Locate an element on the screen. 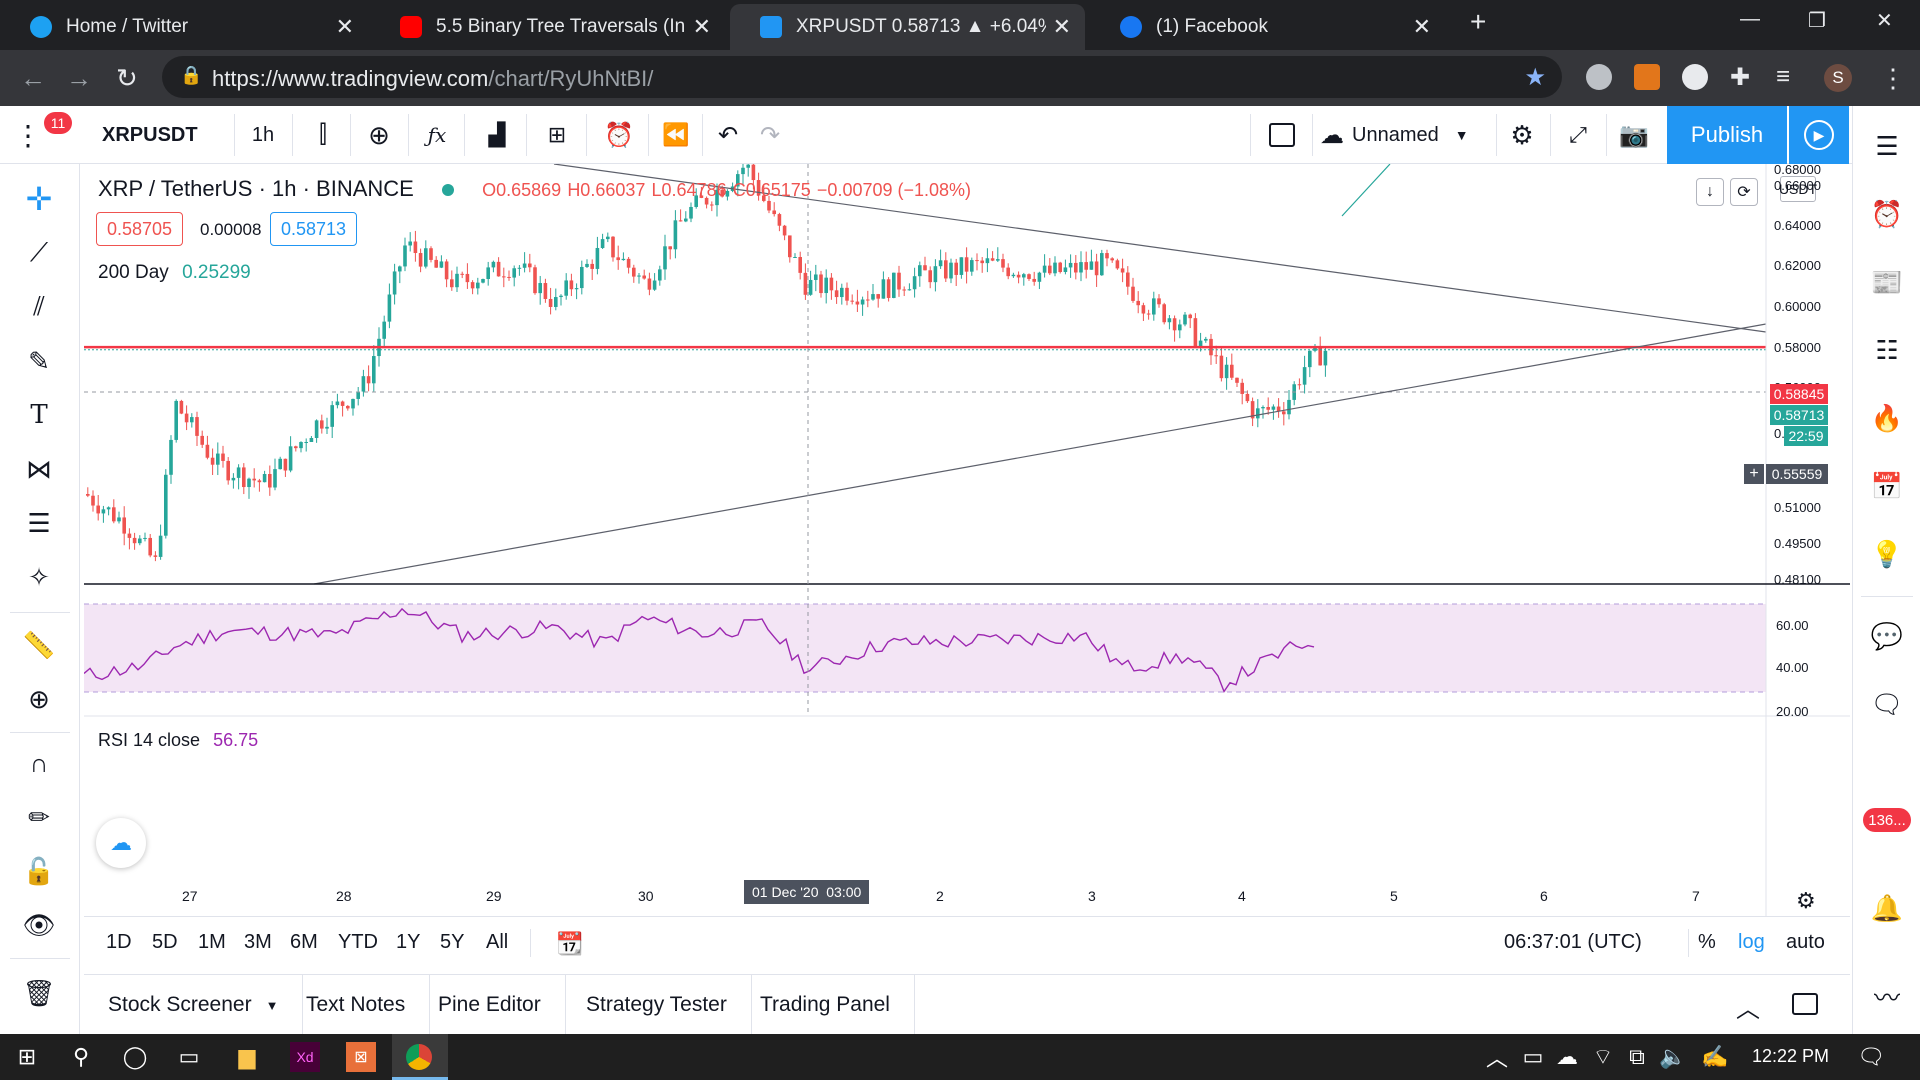  restore-icon: ❐ is located at coordinates (1817, 21).